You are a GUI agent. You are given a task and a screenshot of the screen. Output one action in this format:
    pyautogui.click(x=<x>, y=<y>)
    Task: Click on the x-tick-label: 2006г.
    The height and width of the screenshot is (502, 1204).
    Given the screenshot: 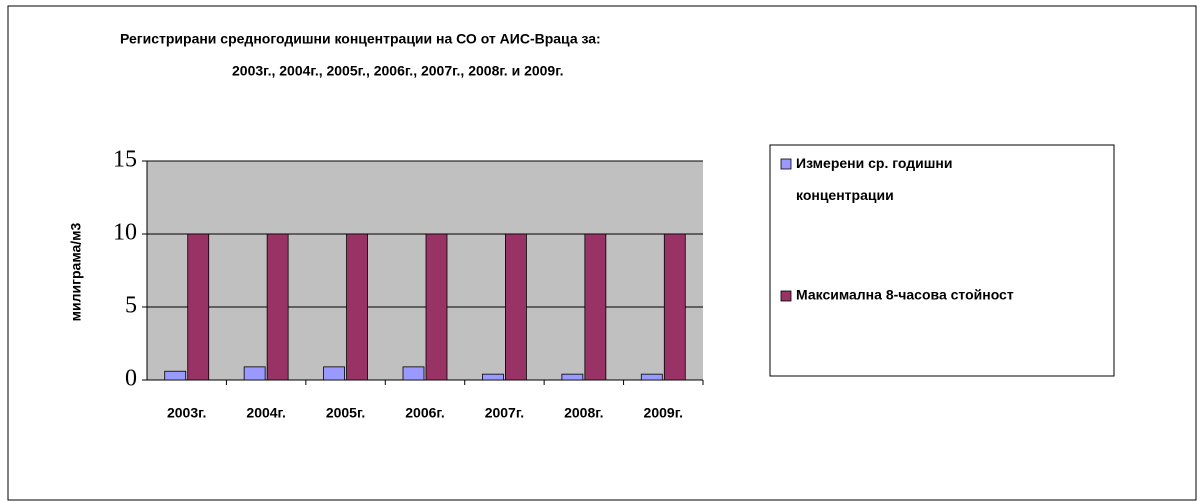 What is the action you would take?
    pyautogui.click(x=424, y=413)
    